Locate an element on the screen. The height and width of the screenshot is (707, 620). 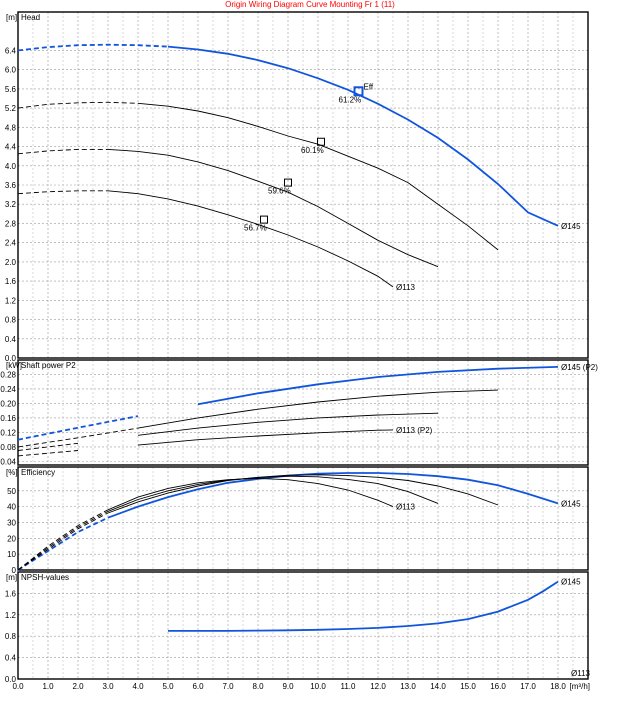
efficiency-point-label: 60.1% is located at coordinates (312, 150).